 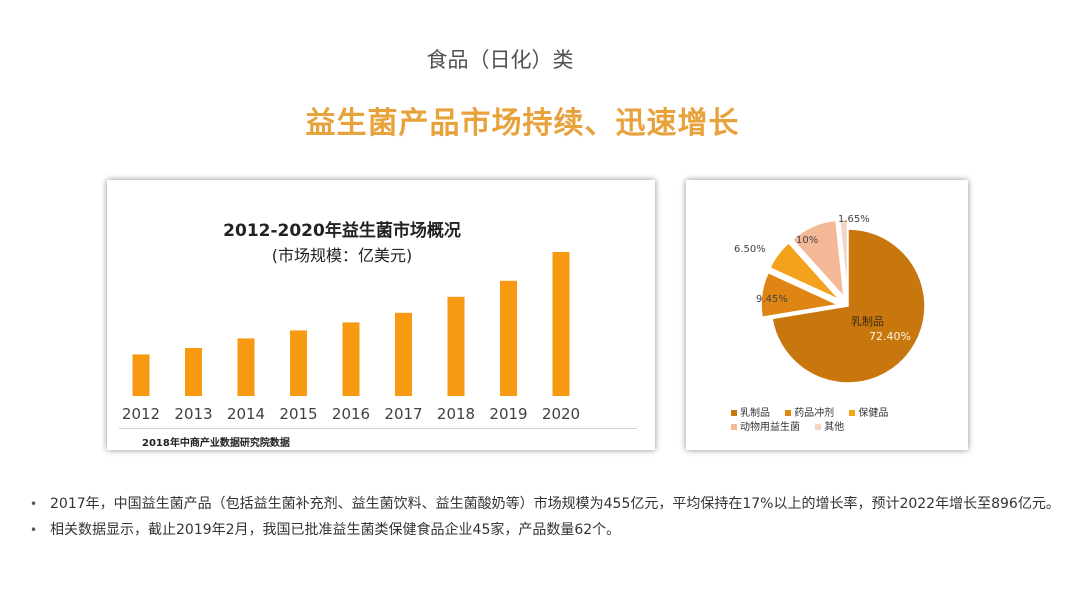 I want to click on legend-row-2: 动物用益生菌 其他, so click(x=846, y=425).